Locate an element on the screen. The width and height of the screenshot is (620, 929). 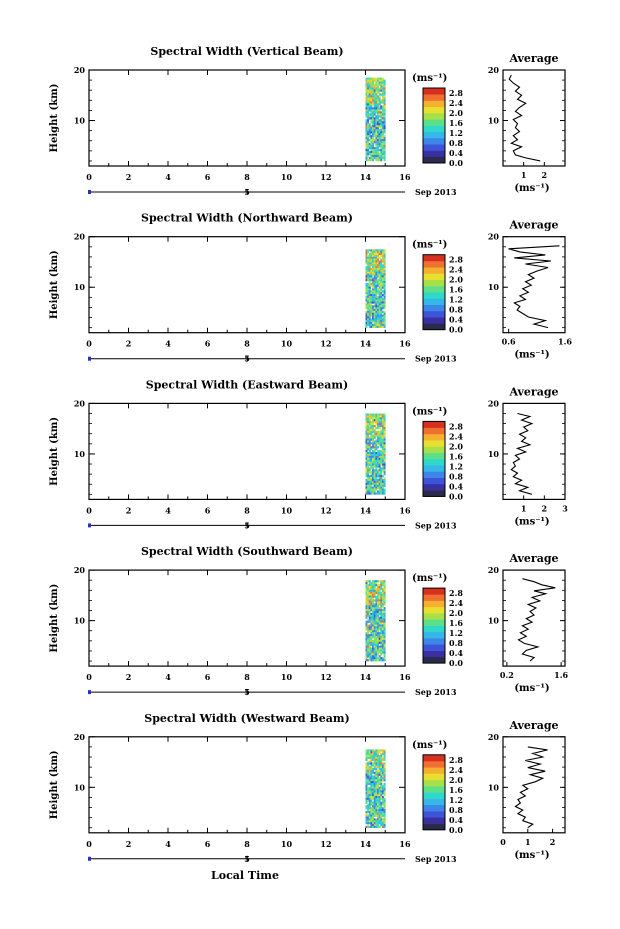
date-label: Sep 2013 is located at coordinates (436, 525).